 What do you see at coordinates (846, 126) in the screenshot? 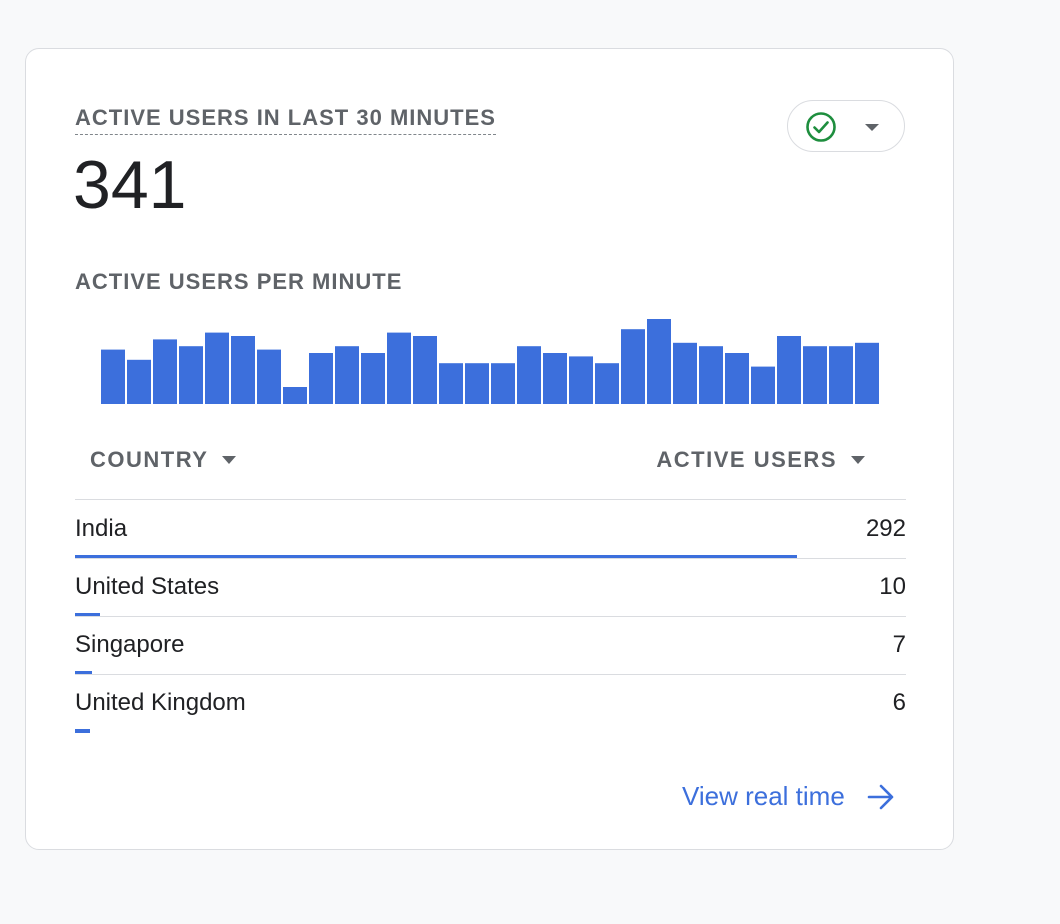
I see `status-dropdown-button` at bounding box center [846, 126].